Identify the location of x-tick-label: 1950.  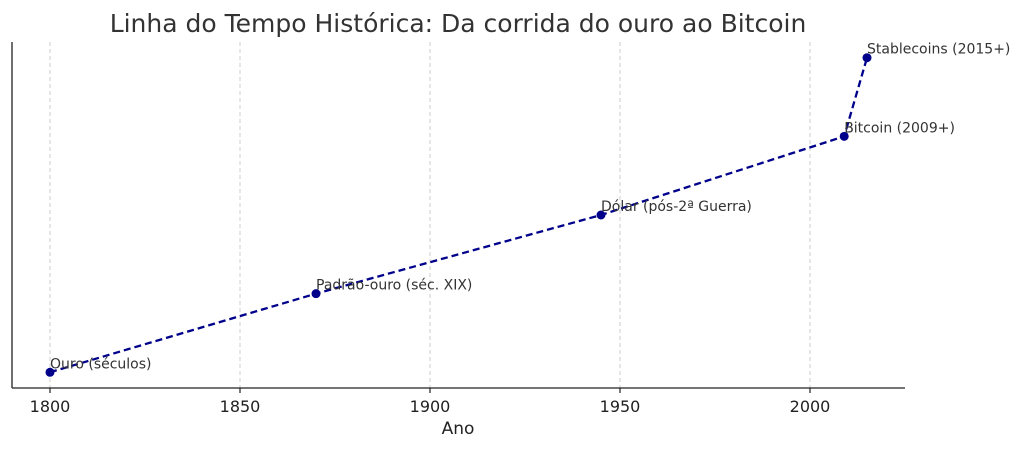
(620, 406).